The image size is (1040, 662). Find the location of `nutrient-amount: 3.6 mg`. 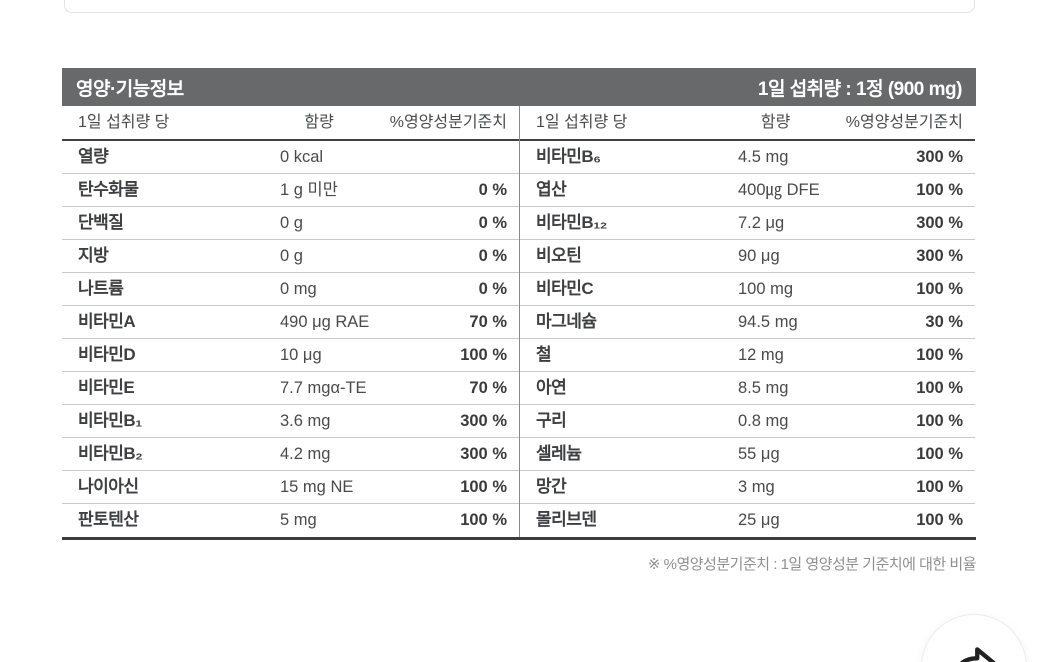

nutrient-amount: 3.6 mg is located at coordinates (305, 421).